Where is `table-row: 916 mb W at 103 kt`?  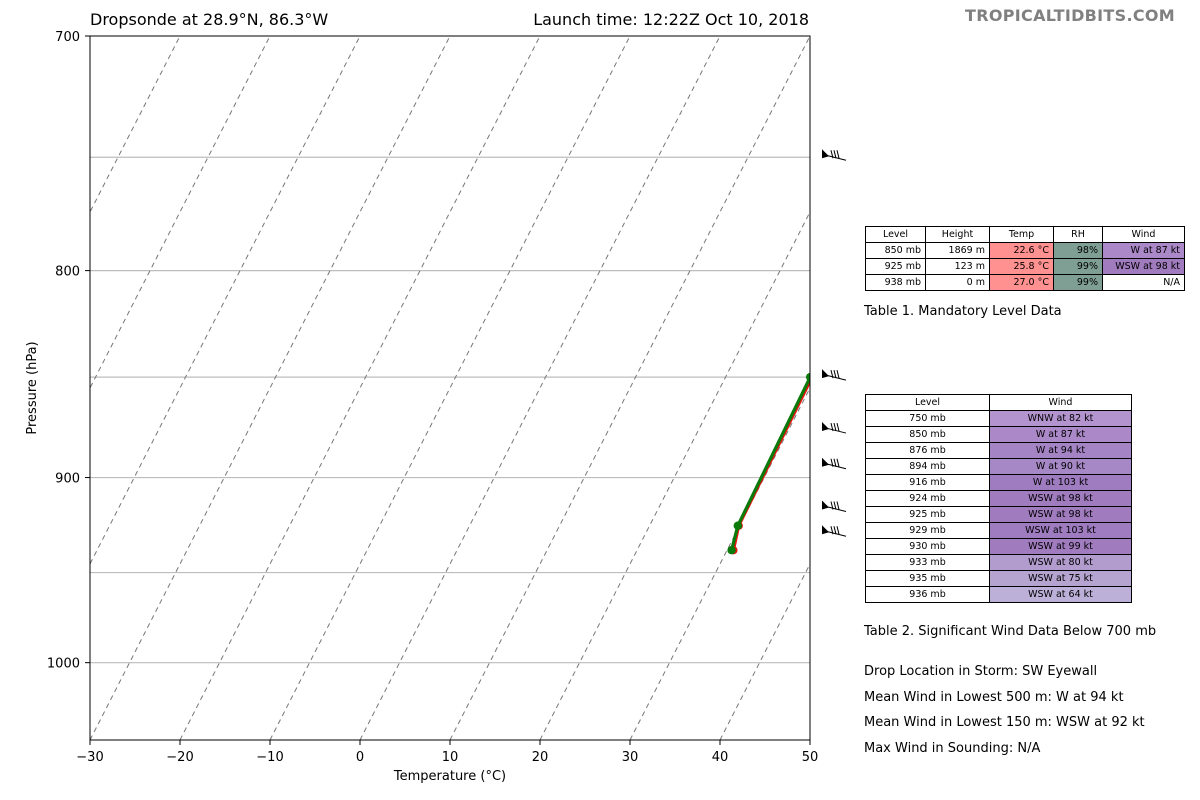
table-row: 916 mb W at 103 kt is located at coordinates (998, 482).